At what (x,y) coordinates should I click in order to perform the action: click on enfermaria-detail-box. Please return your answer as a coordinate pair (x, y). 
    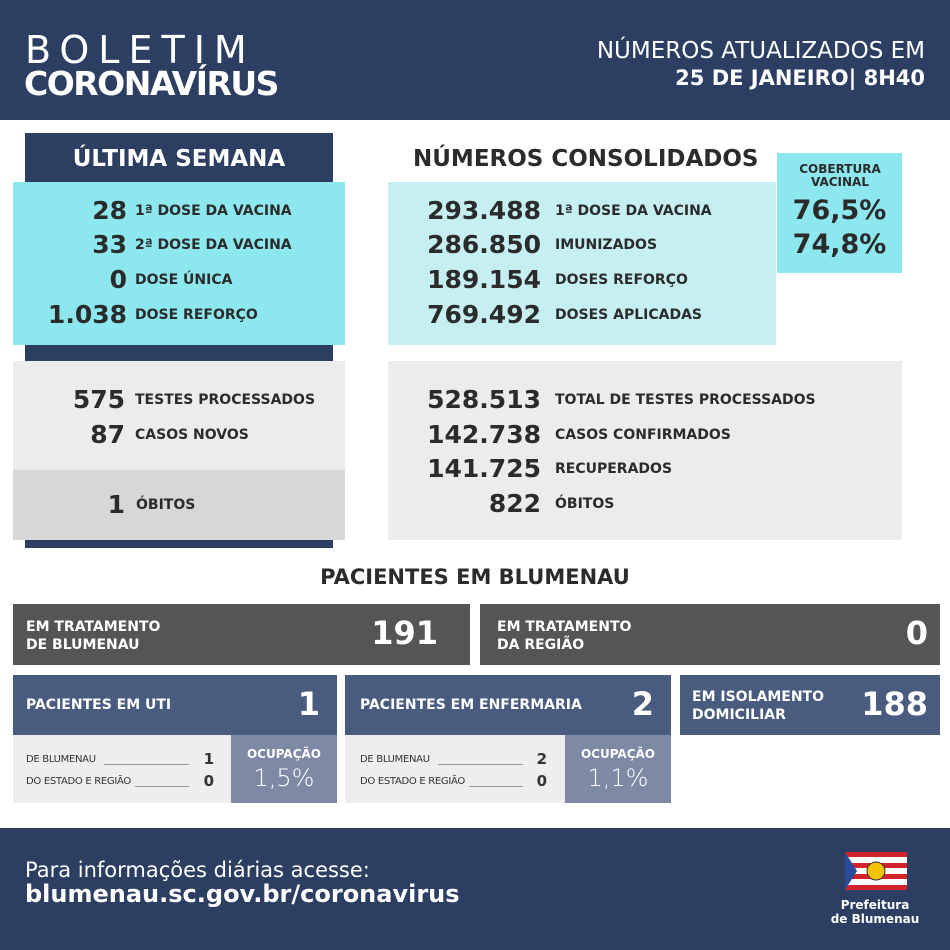
    Looking at the image, I should click on (455, 769).